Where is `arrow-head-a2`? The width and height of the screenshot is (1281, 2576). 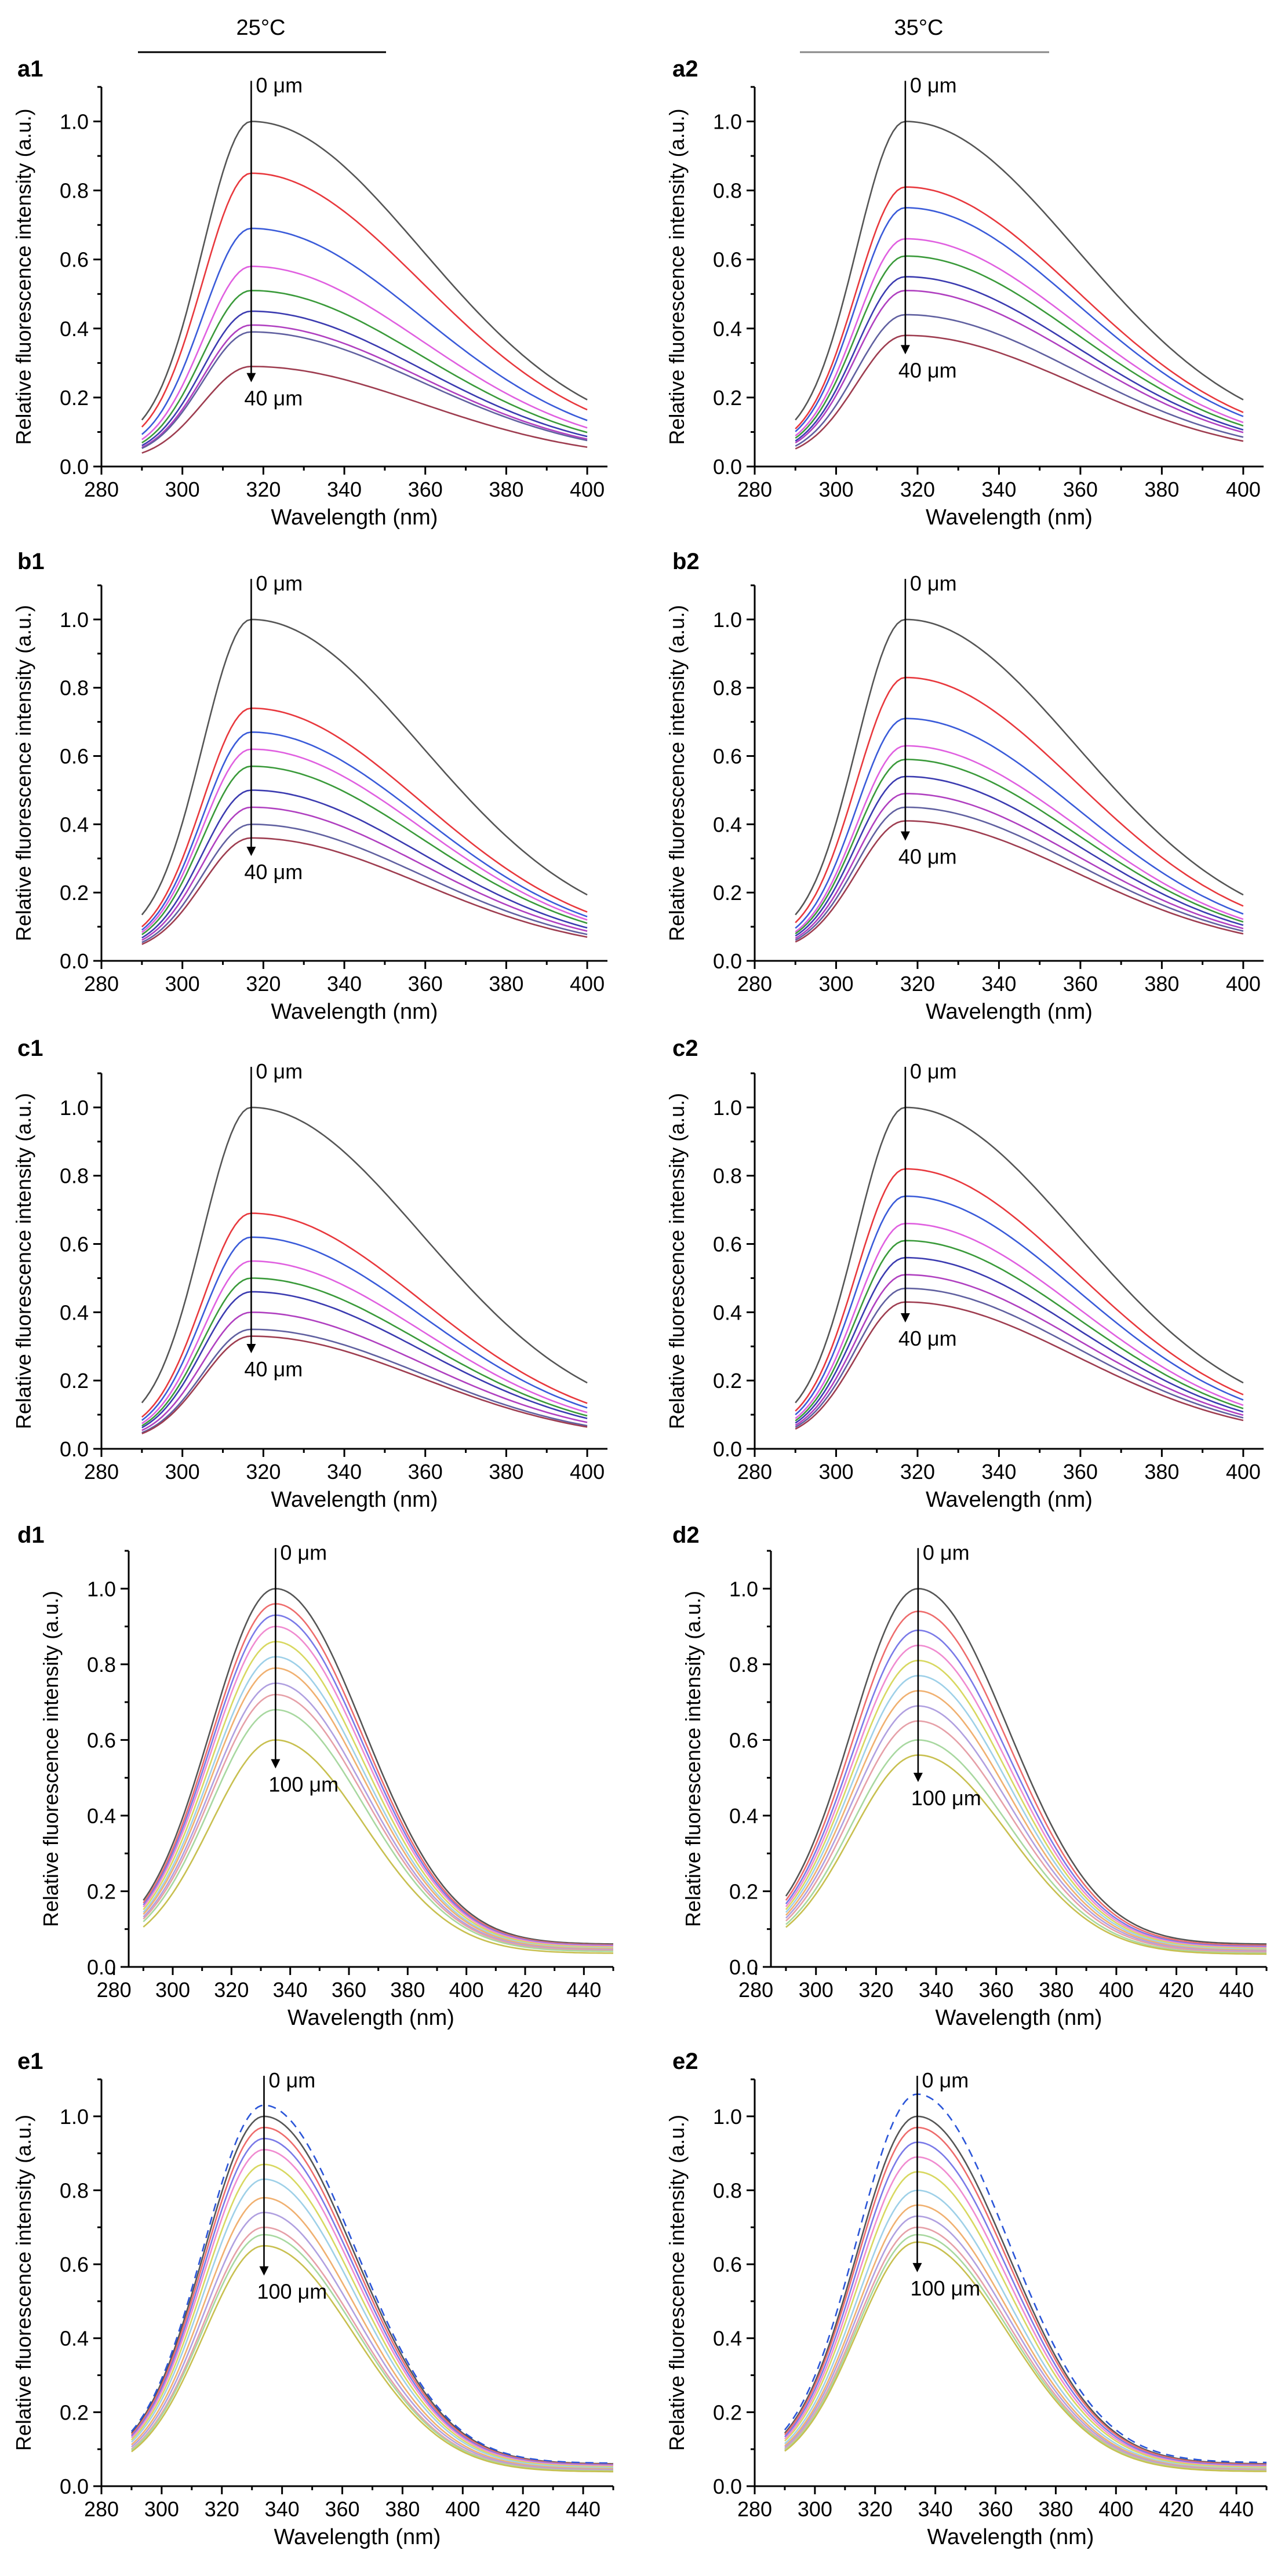 arrow-head-a2 is located at coordinates (905, 350).